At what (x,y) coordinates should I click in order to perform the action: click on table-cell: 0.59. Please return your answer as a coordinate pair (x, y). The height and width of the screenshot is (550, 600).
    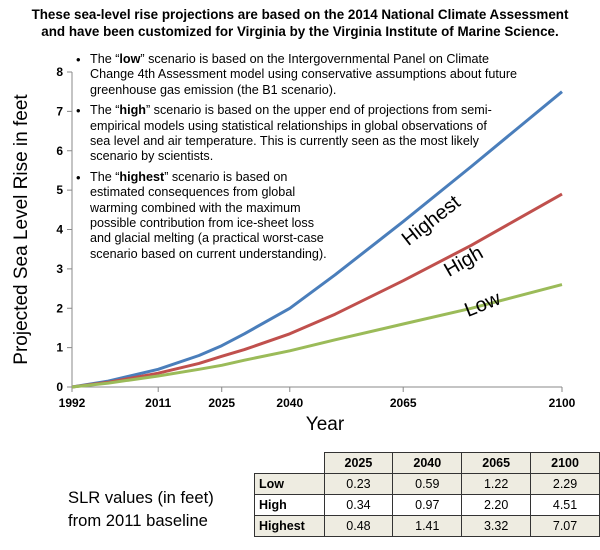
    Looking at the image, I should click on (427, 484).